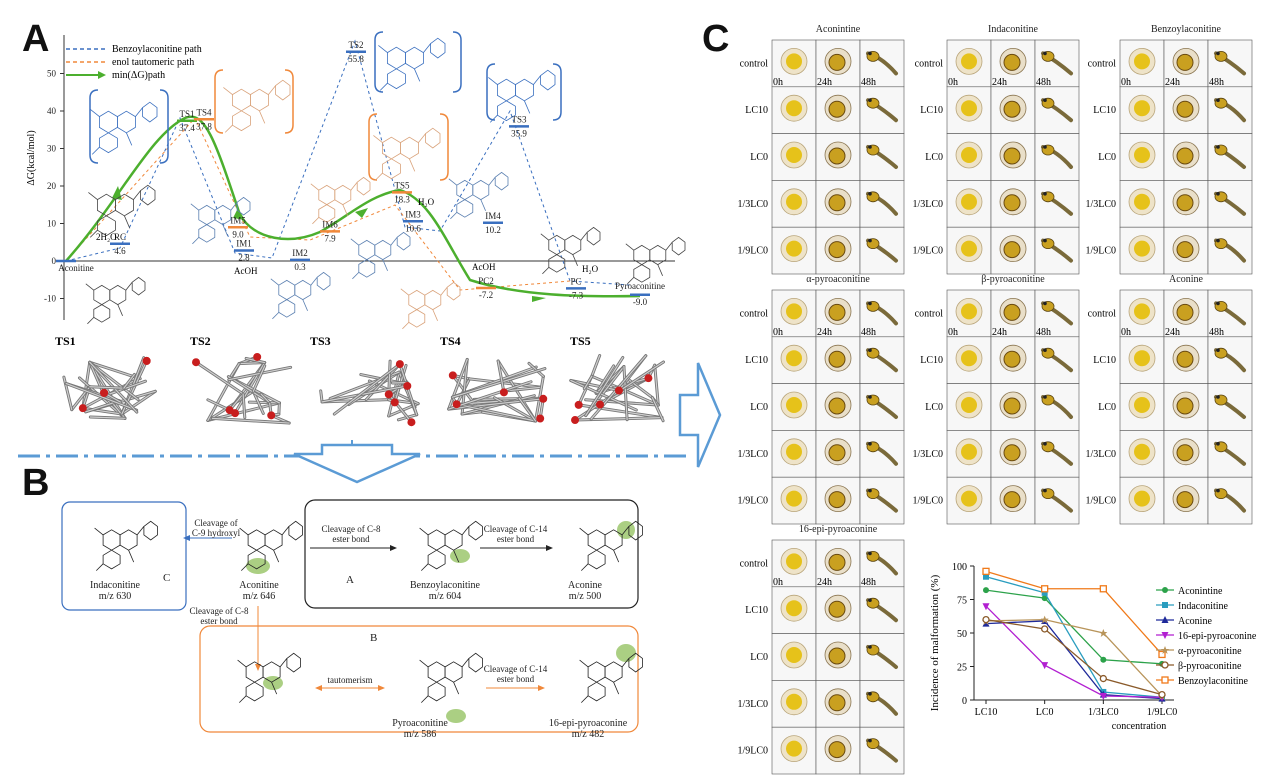 This screenshot has width=1270, height=778. I want to click on chart-xtick: 1/3LC0, so click(1103, 712).